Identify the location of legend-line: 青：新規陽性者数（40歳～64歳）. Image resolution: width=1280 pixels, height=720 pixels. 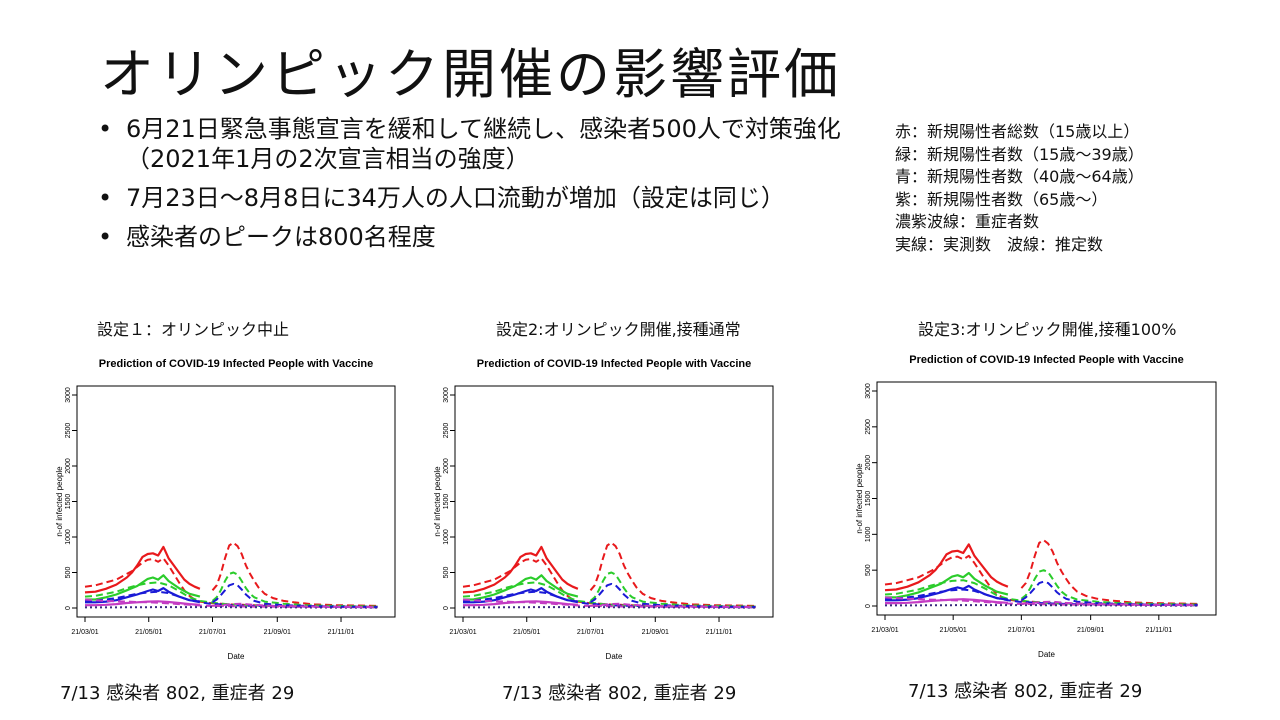
(1019, 176).